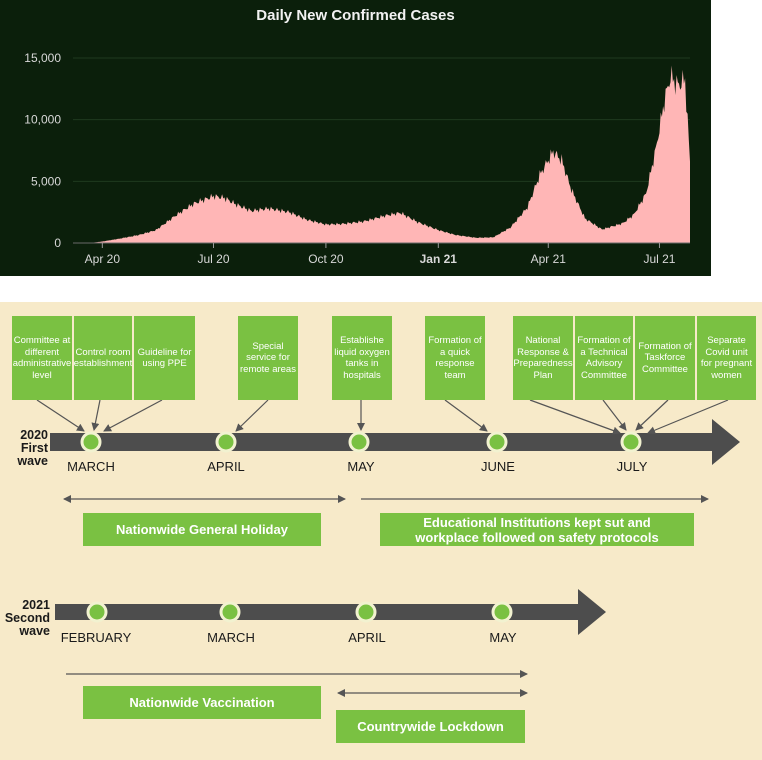  I want to click on callout-ppe-guideline: Guideline for using PPE, so click(164, 358).